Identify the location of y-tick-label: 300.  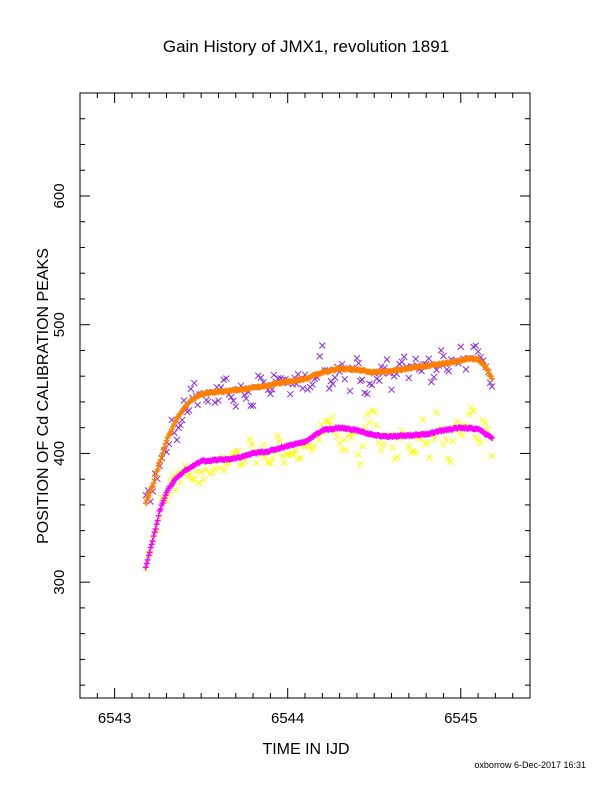
(59, 582).